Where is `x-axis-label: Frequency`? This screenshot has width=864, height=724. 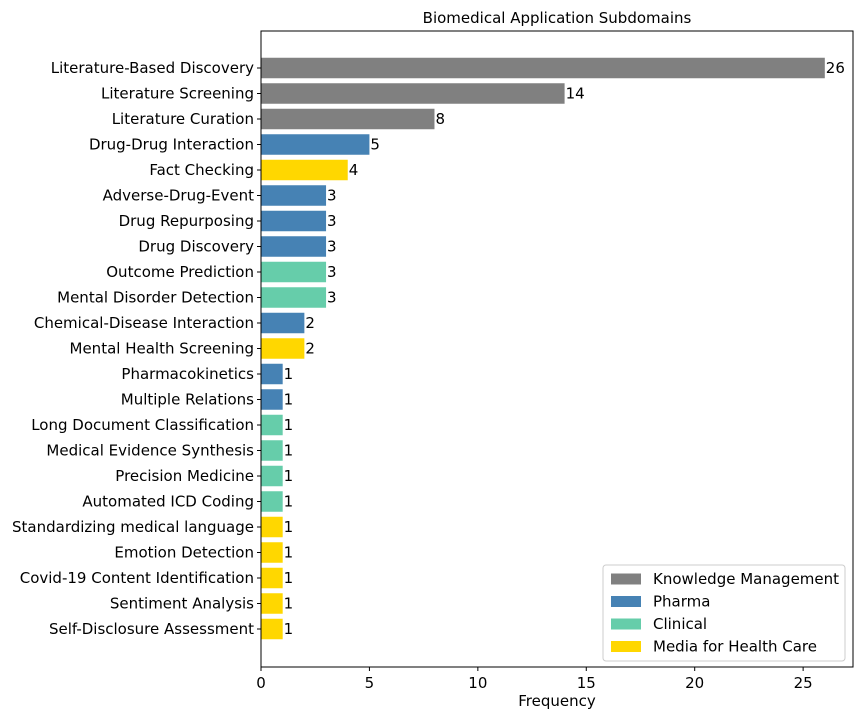
x-axis-label: Frequency is located at coordinates (557, 701).